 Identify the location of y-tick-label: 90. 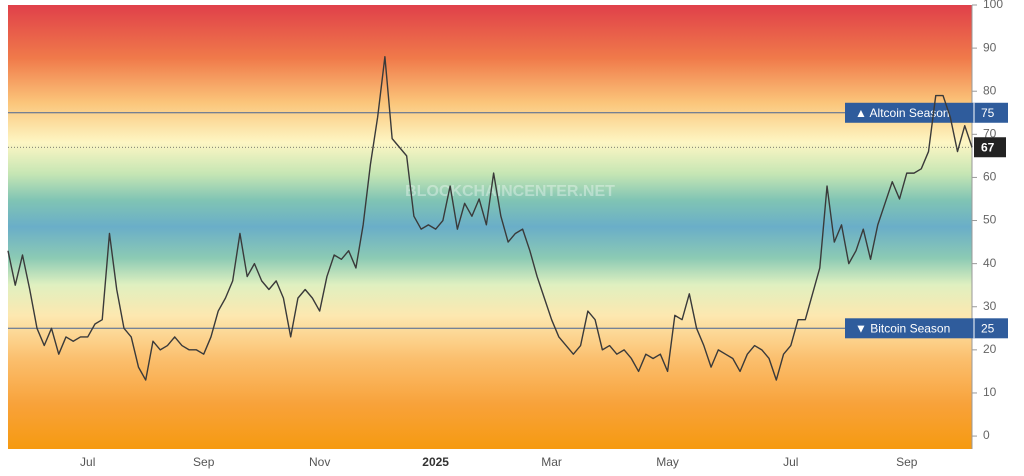
(990, 47).